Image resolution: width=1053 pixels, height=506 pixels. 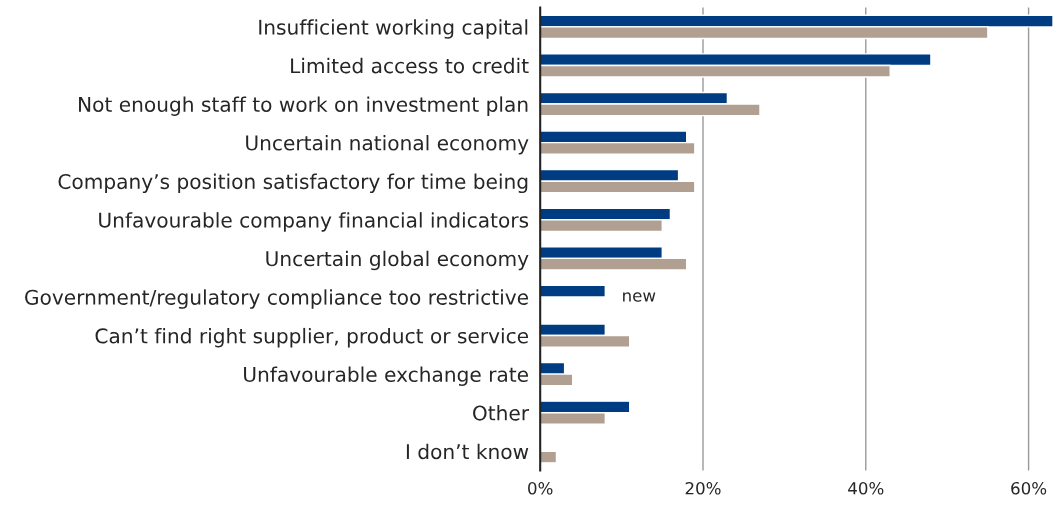 What do you see at coordinates (314, 222) in the screenshot?
I see `y-tick-label: Unfavourable company financial indicators` at bounding box center [314, 222].